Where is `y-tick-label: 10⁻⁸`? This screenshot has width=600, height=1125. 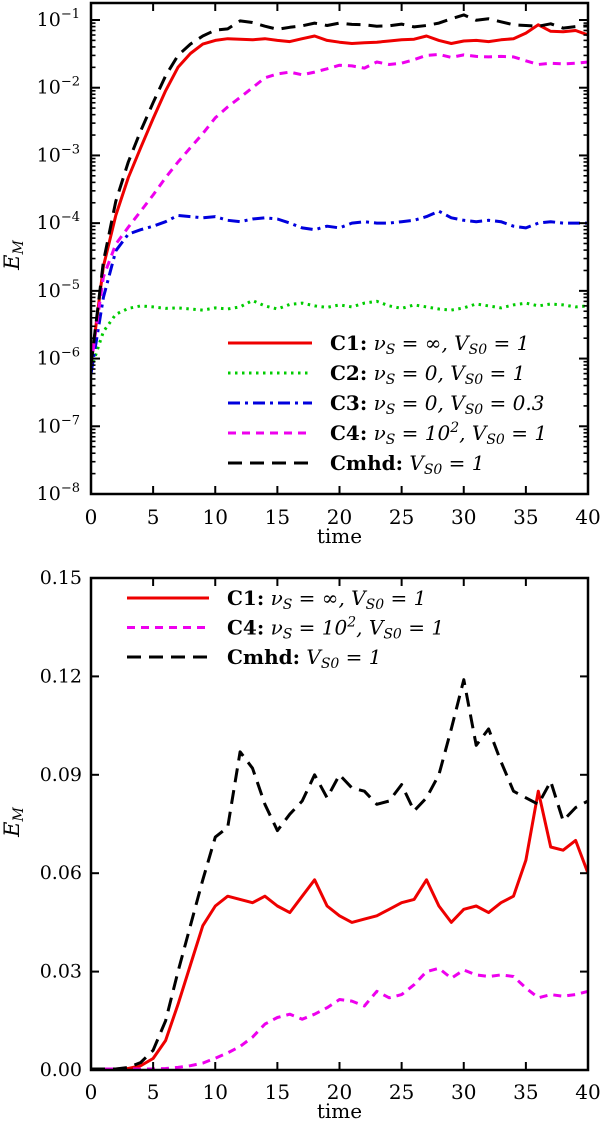 y-tick-label: 10⁻⁸ is located at coordinates (58, 493).